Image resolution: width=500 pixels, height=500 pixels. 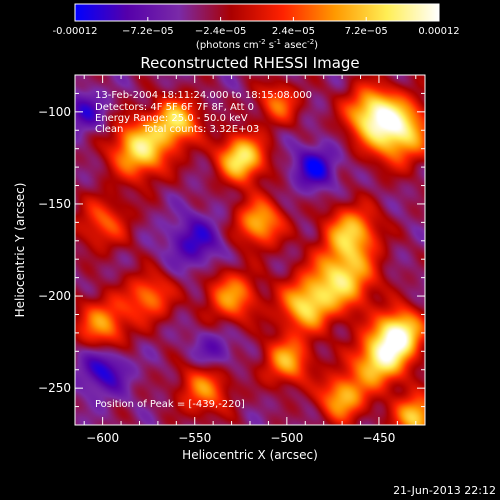 I want to click on x-tick-label: −500, so click(x=286, y=438).